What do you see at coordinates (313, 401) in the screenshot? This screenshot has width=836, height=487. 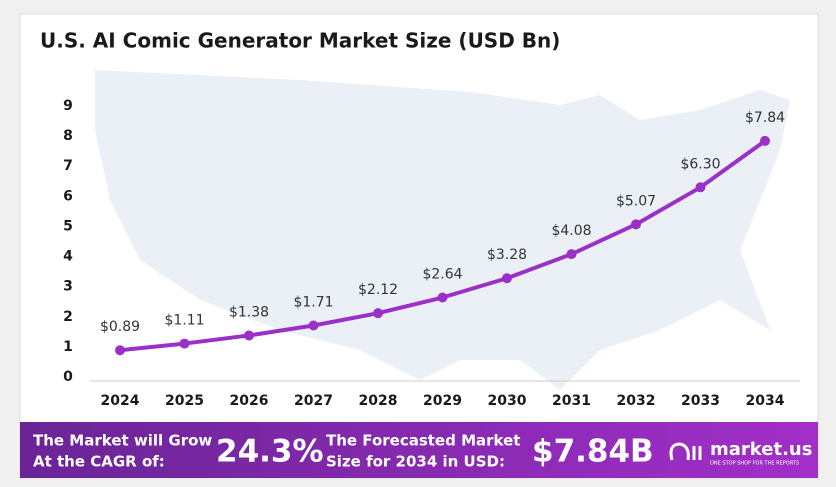 I see `x-tick-label: 2027` at bounding box center [313, 401].